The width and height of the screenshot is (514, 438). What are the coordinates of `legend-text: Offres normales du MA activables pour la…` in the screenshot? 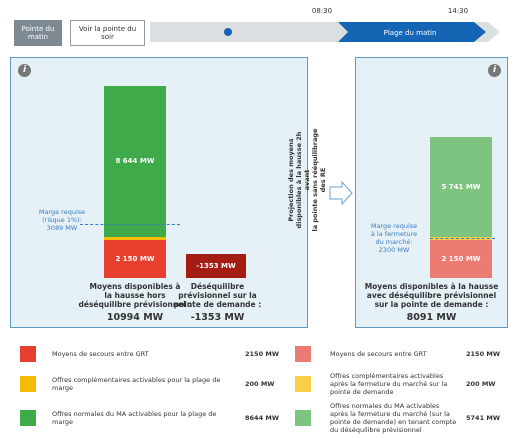 It's located at (134, 418).